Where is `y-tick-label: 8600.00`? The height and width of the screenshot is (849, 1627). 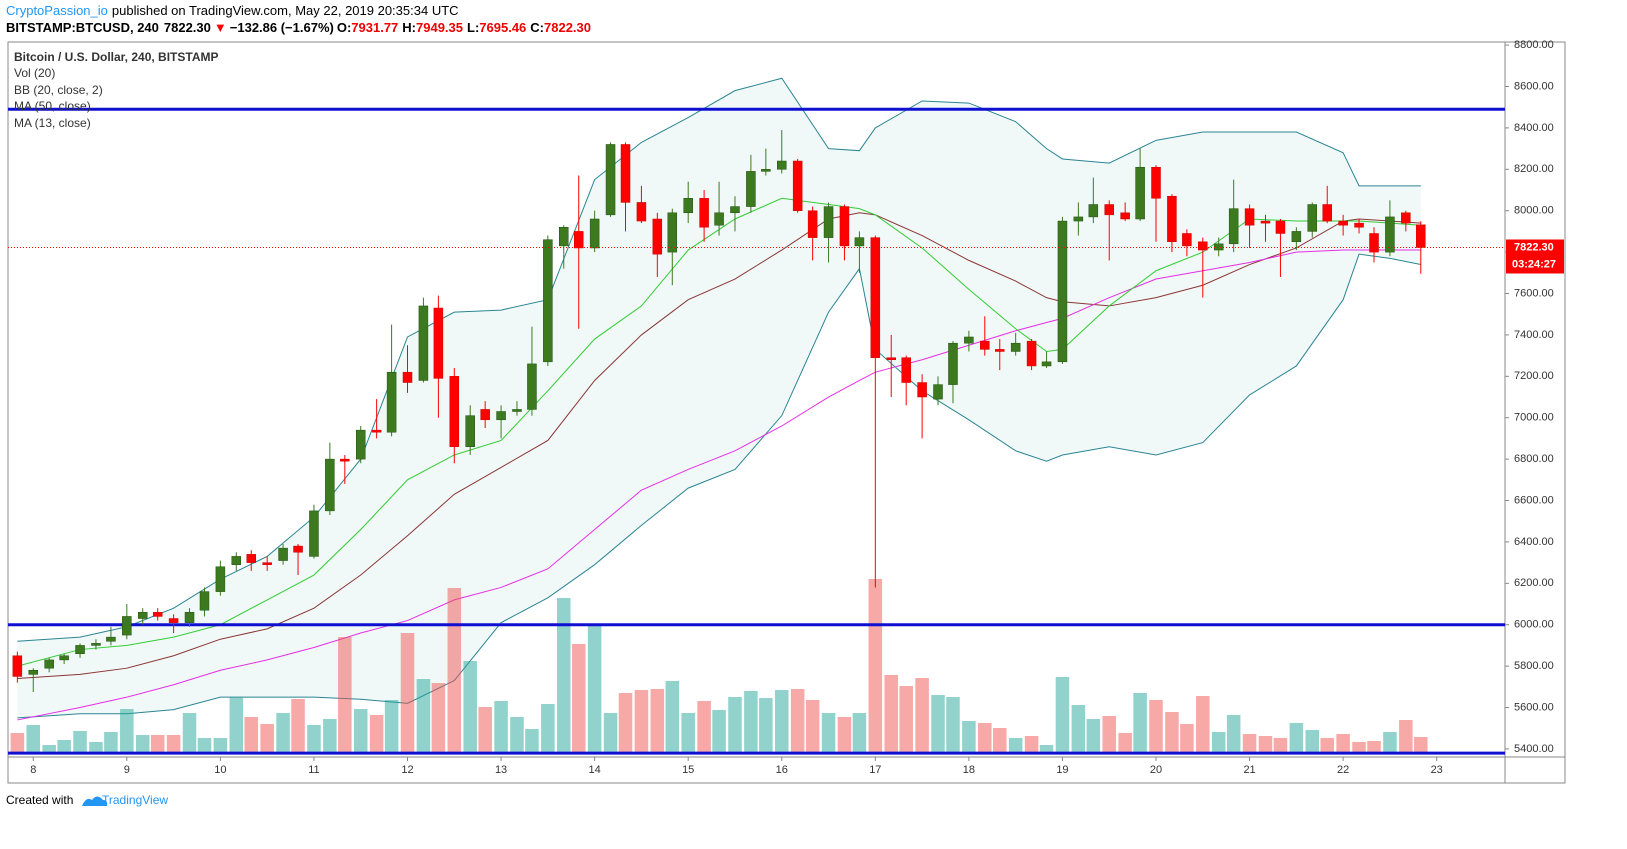 y-tick-label: 8600.00 is located at coordinates (1534, 86).